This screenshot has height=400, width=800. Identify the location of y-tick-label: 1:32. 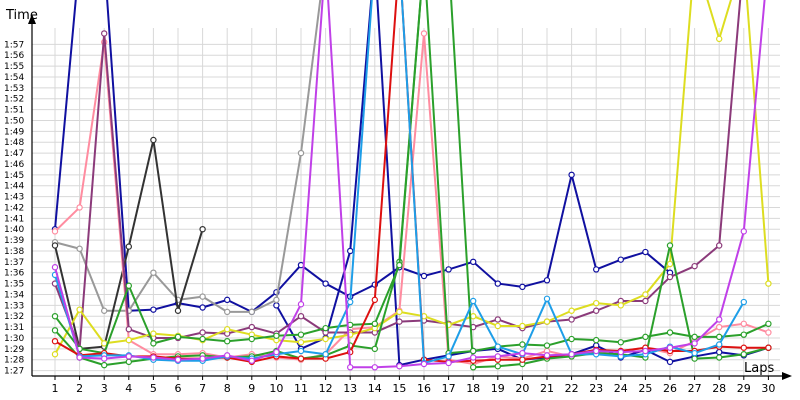
(14, 317).